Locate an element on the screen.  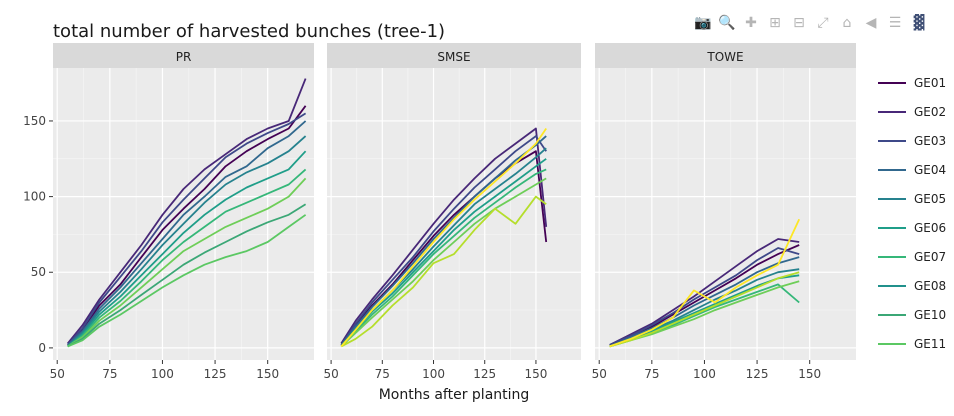
series-line-ge06 is located at coordinates (187, 249).